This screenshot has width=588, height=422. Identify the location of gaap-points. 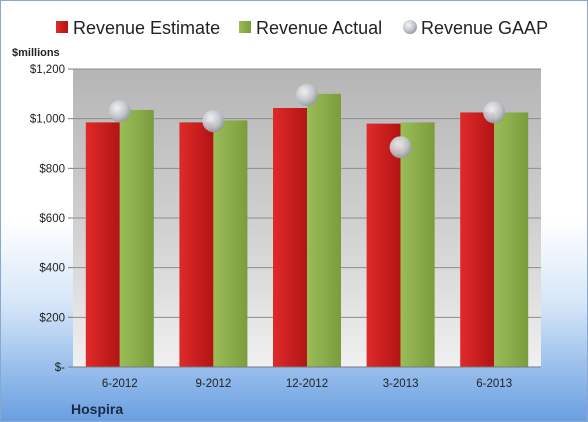
(307, 121).